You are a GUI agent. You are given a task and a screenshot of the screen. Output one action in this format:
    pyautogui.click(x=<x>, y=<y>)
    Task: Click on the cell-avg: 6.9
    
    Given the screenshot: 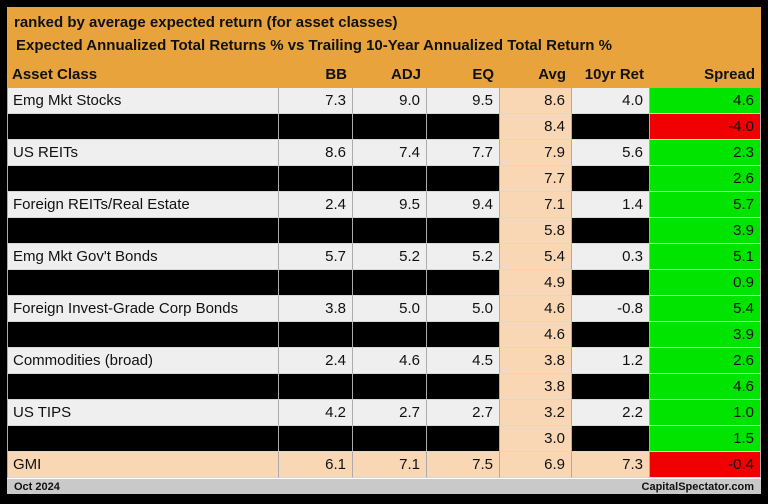 What is the action you would take?
    pyautogui.click(x=536, y=465)
    